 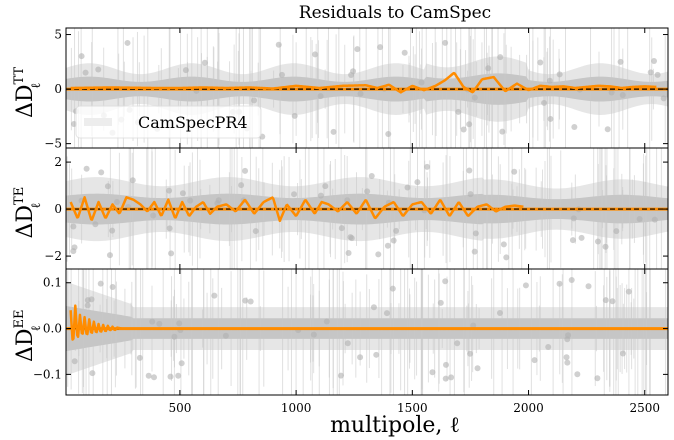 What do you see at coordinates (53, 256) in the screenshot?
I see `y-tick-label: −2` at bounding box center [53, 256].